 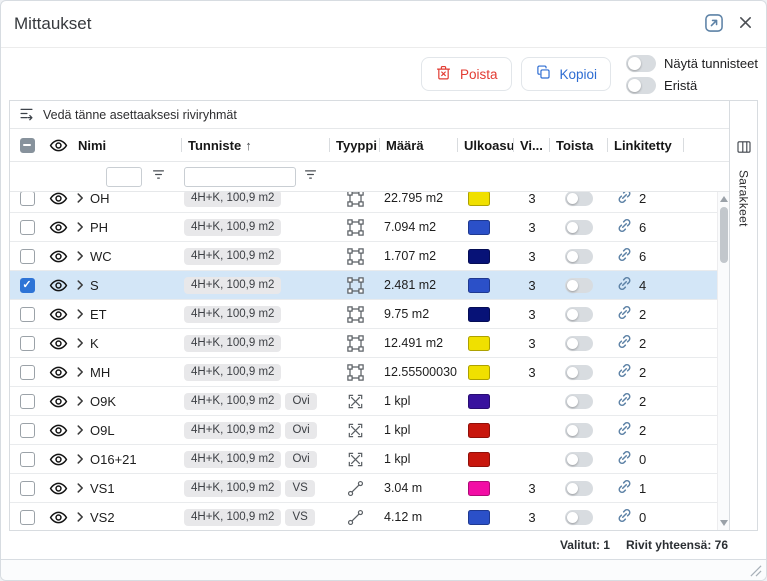 What do you see at coordinates (58, 145) in the screenshot?
I see `visibility-column-eye-icon` at bounding box center [58, 145].